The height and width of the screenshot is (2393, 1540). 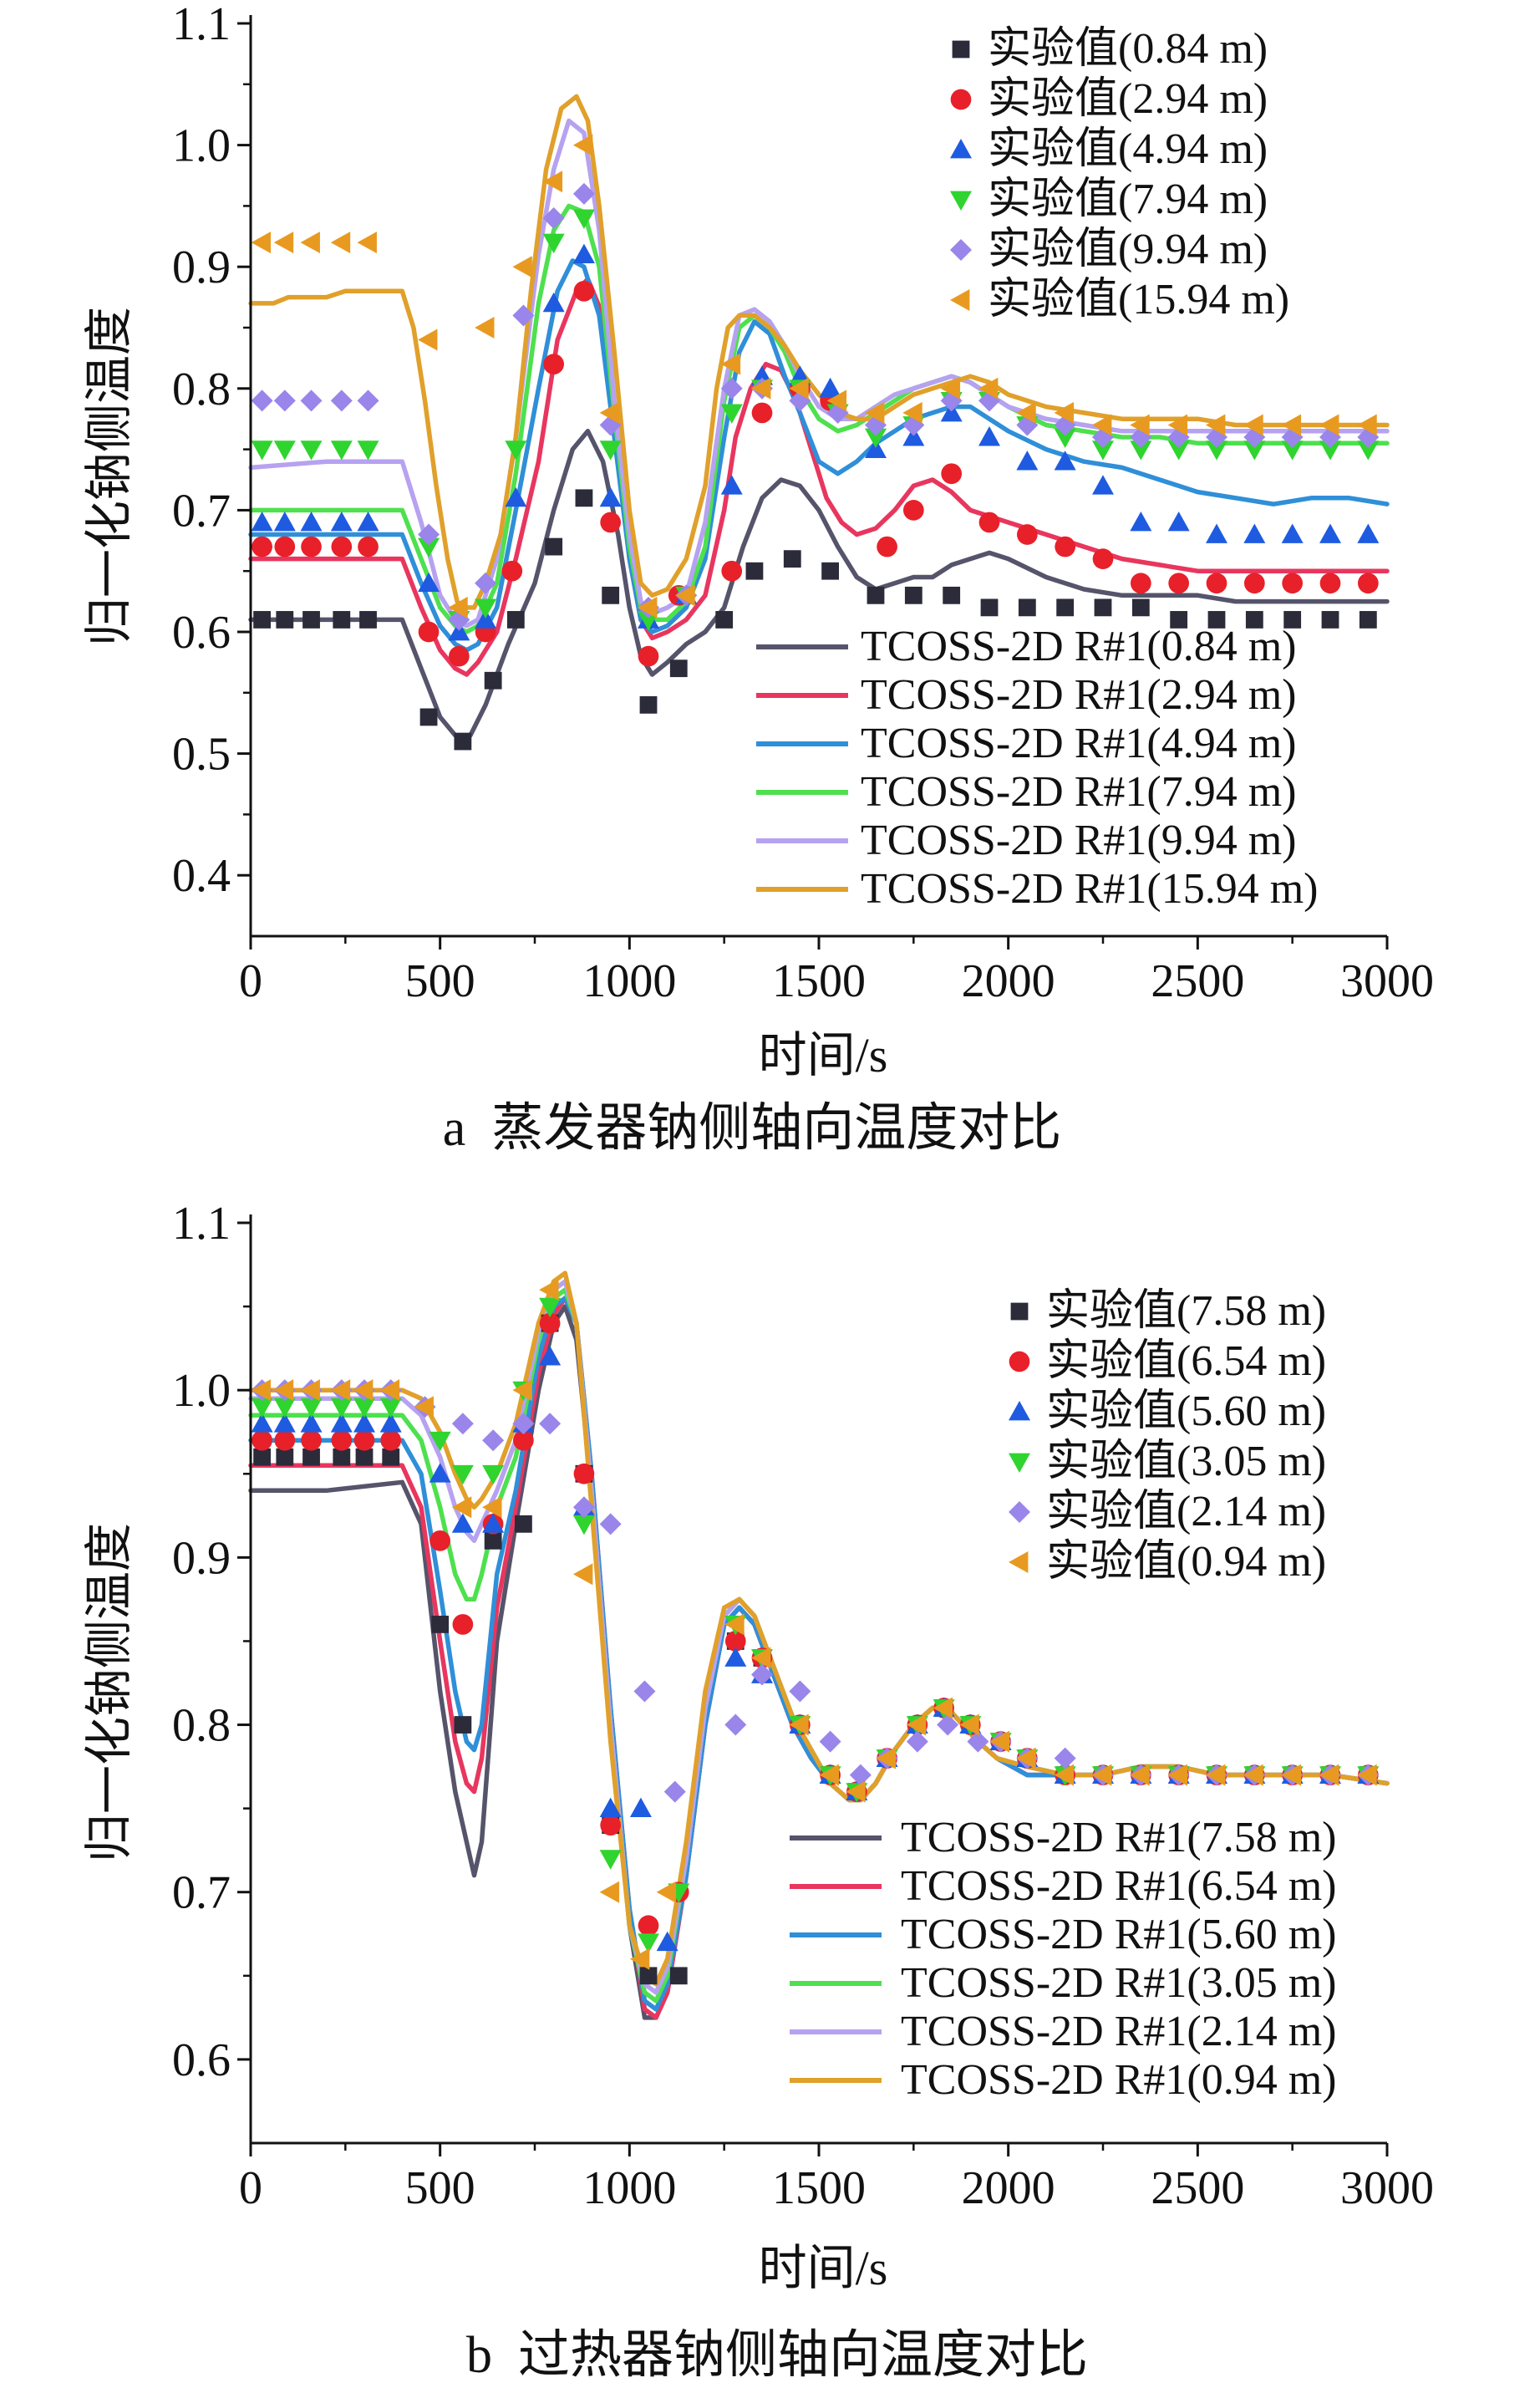 What do you see at coordinates (201, 511) in the screenshot?
I see `y-tick-label: 0.7` at bounding box center [201, 511].